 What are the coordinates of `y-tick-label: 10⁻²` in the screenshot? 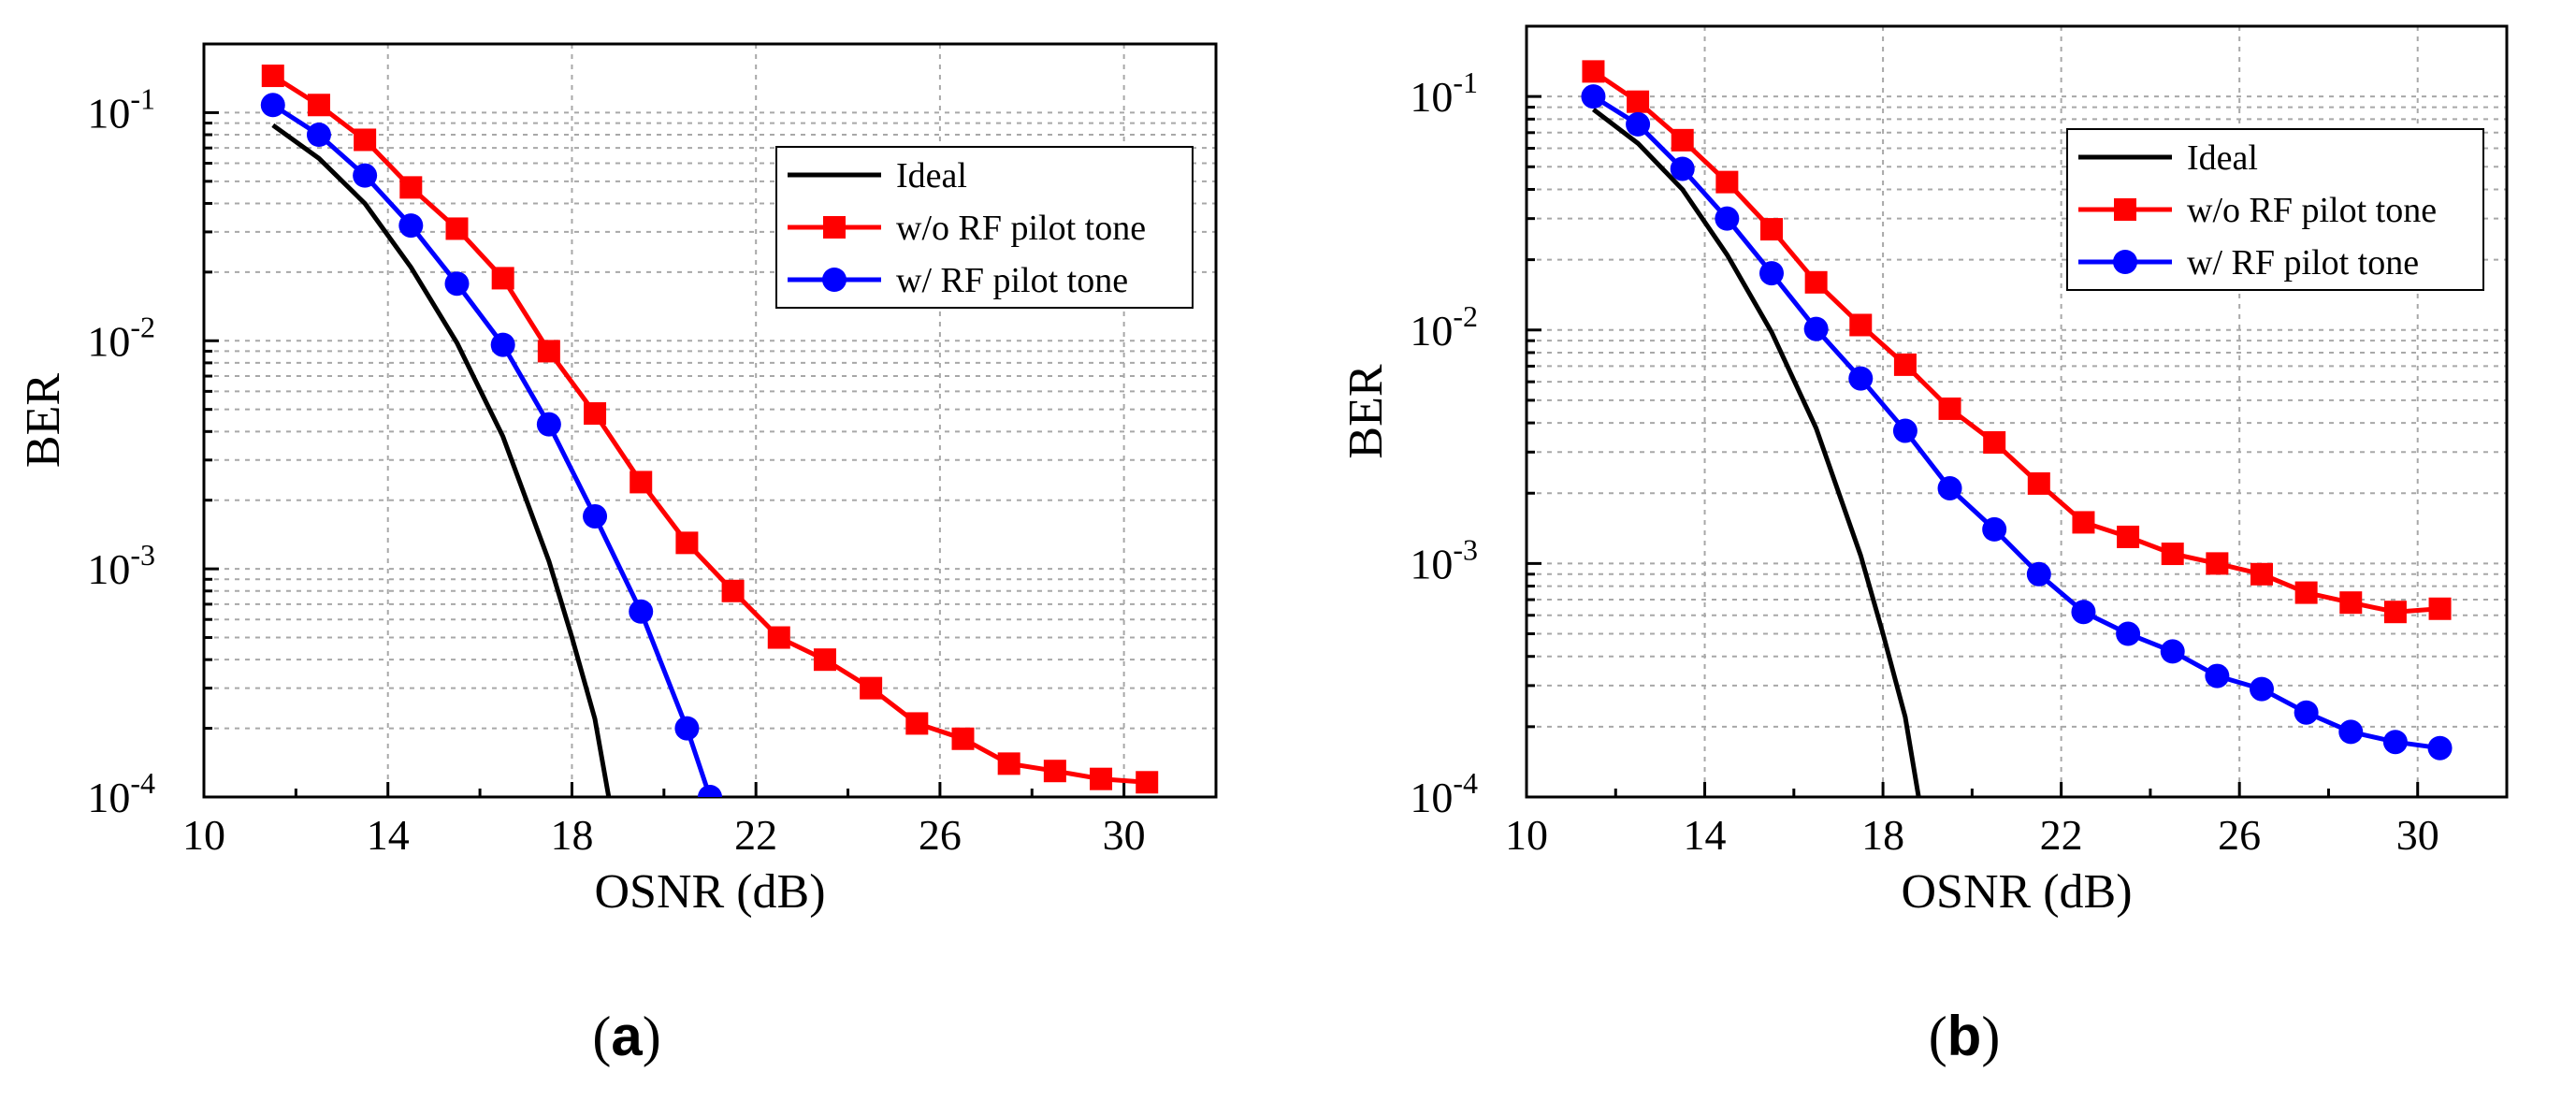 It's located at (1444, 327).